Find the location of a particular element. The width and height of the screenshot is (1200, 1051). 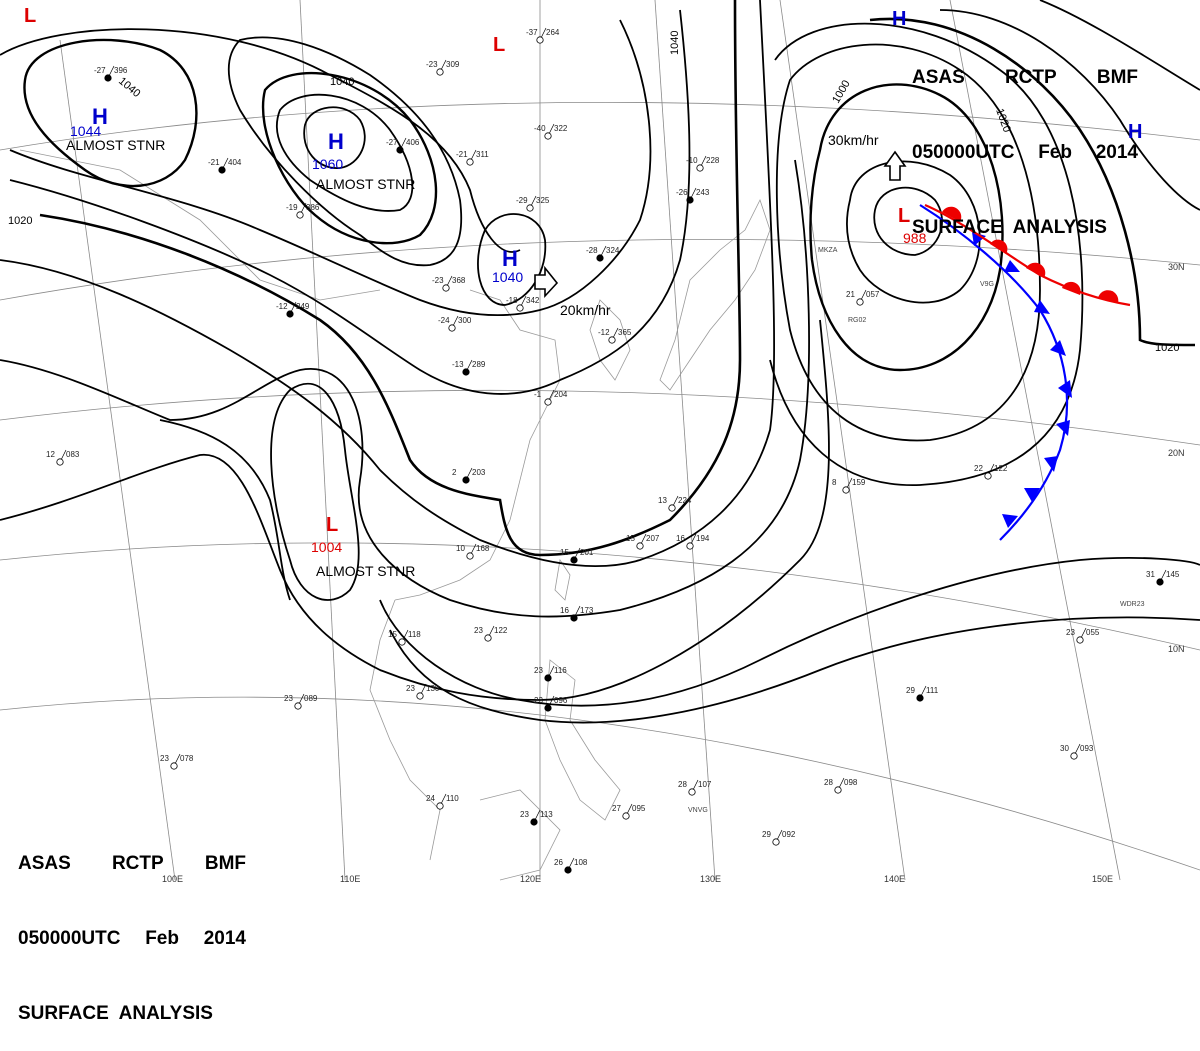

header-time: 050000UTC is located at coordinates (963, 152).